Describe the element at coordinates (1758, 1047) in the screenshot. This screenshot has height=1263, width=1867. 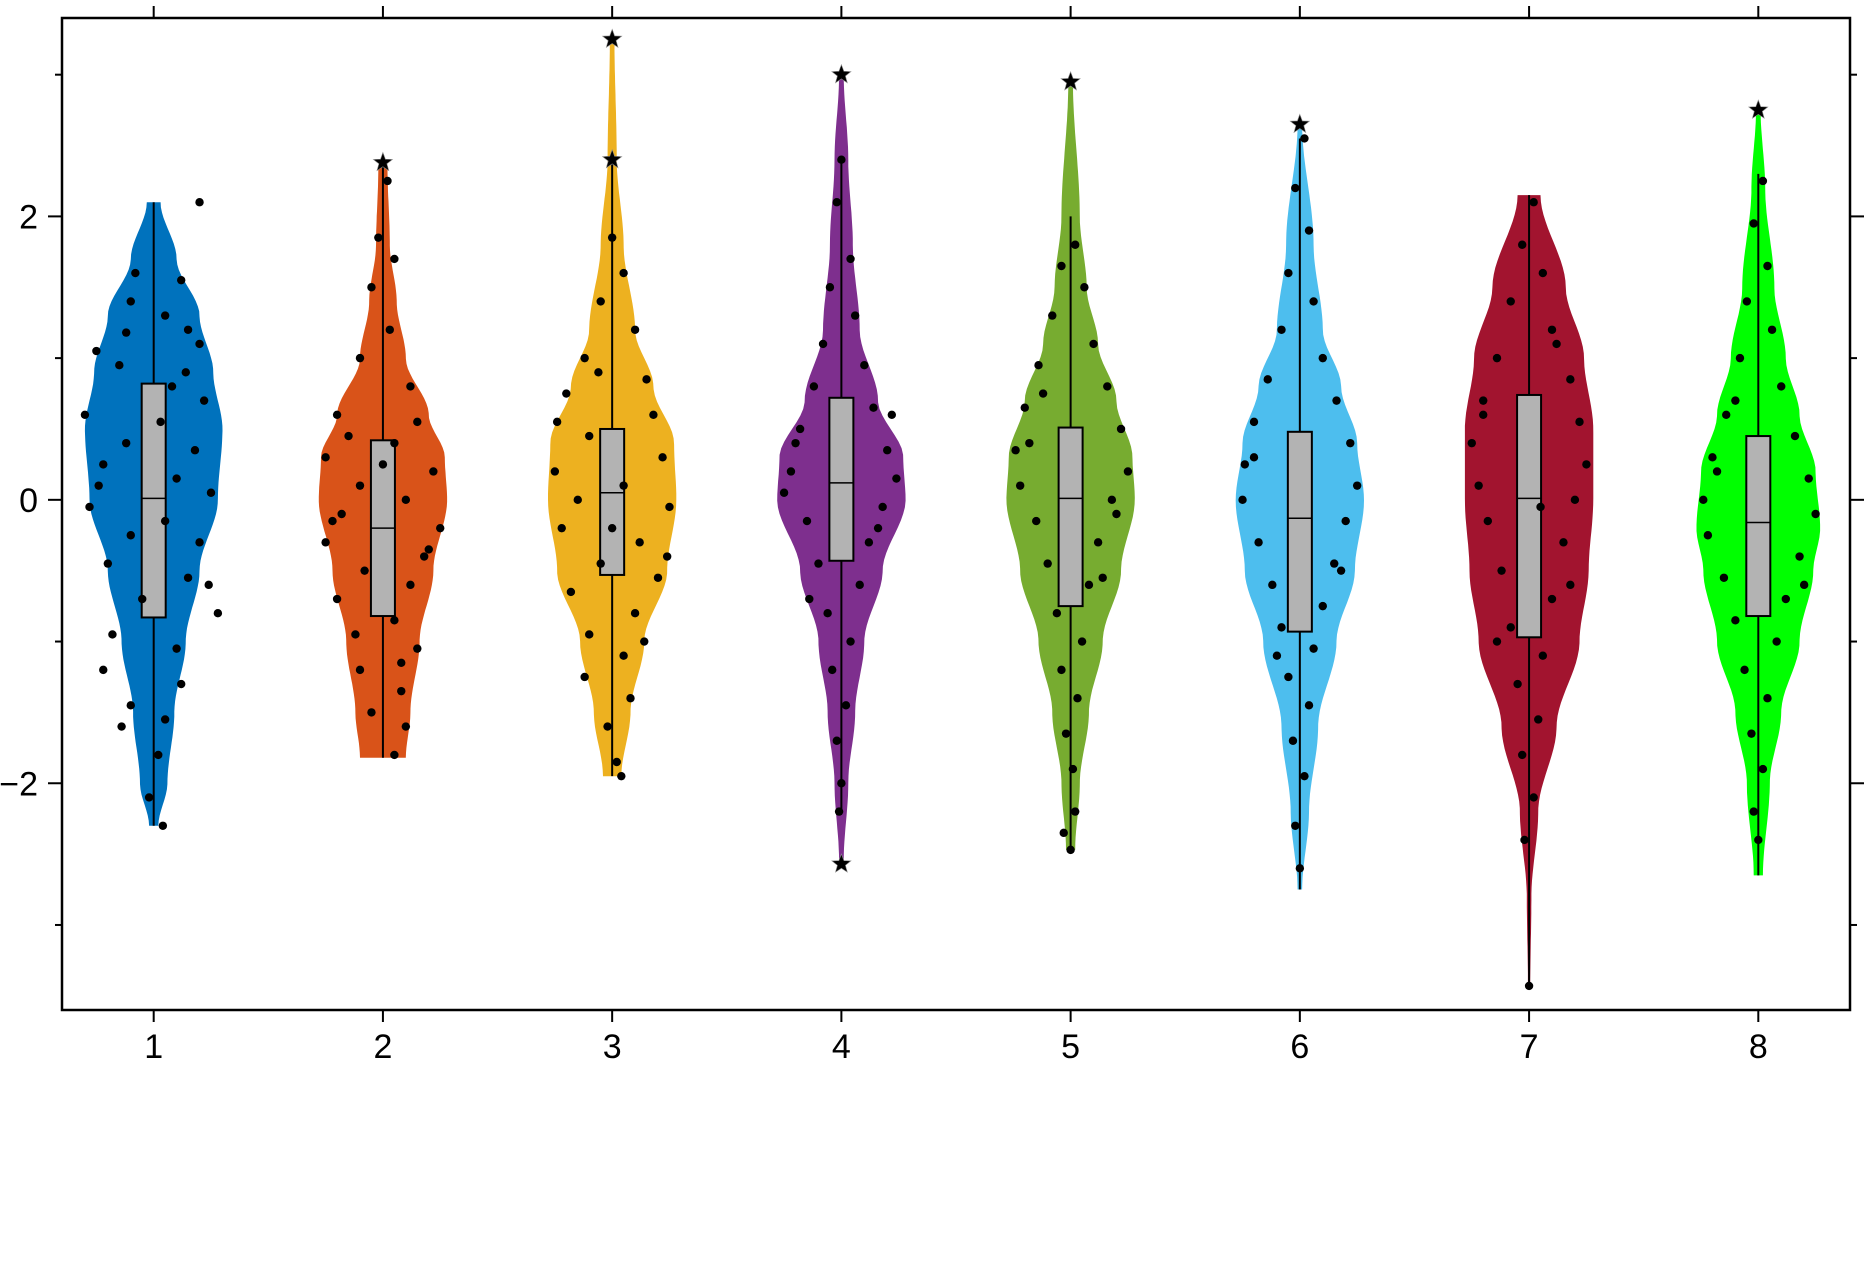
I see `x-tick-label-8: 8` at that location.